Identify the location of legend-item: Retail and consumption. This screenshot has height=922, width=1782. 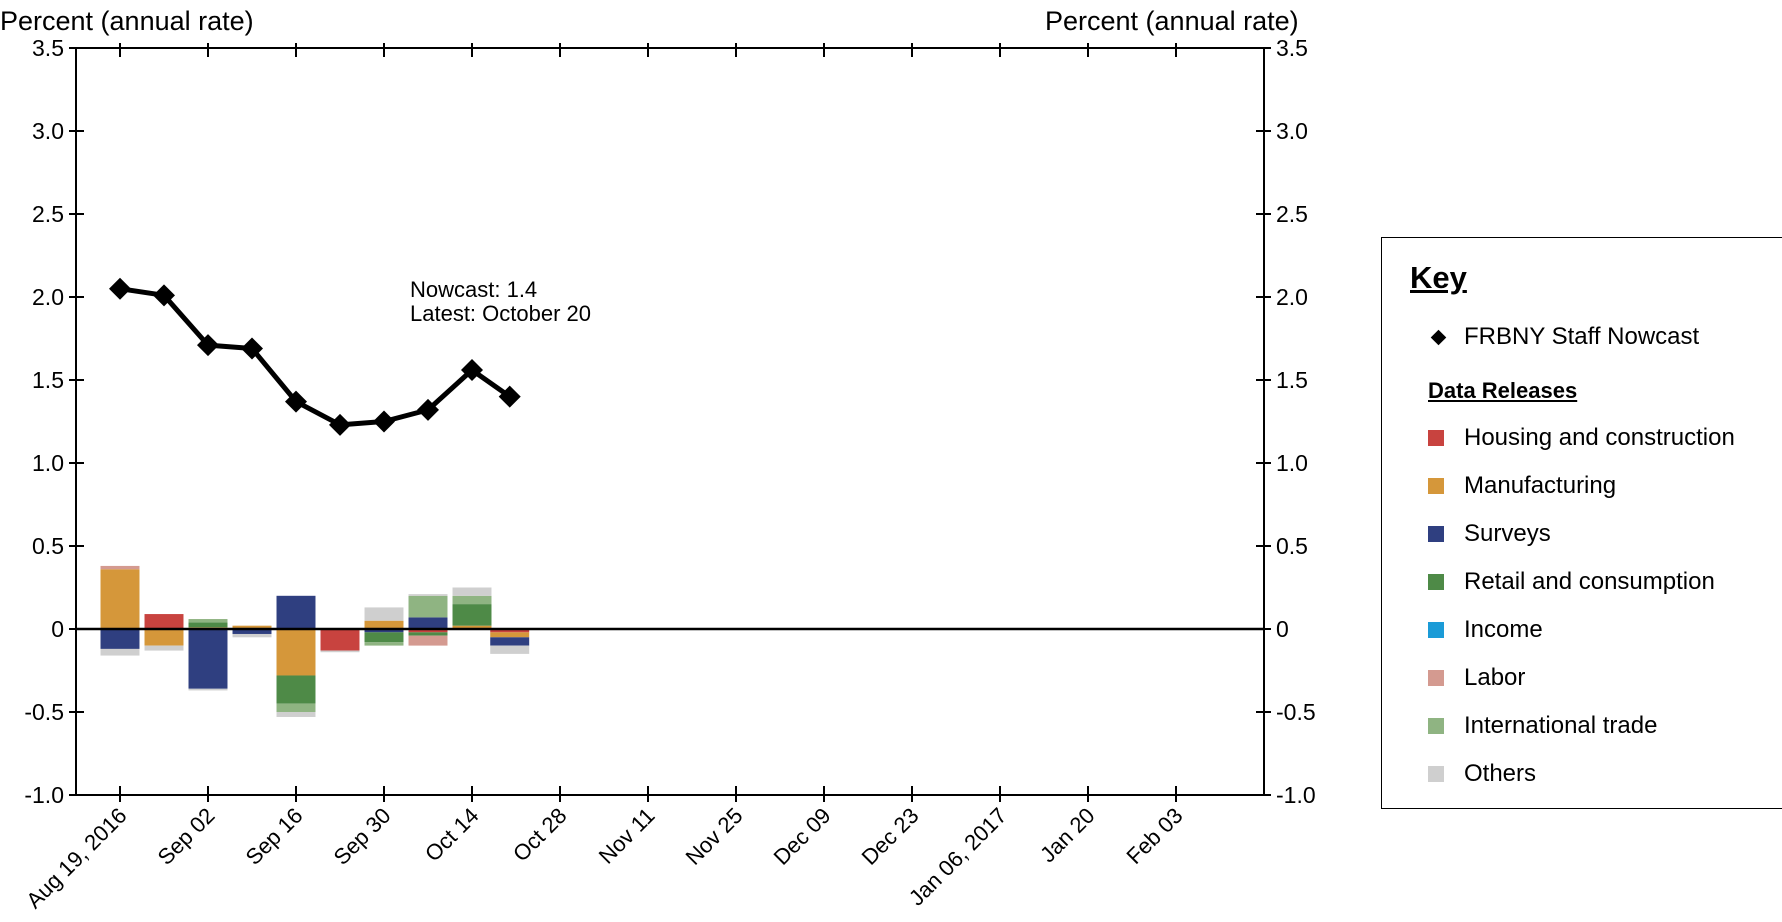
(1571, 582).